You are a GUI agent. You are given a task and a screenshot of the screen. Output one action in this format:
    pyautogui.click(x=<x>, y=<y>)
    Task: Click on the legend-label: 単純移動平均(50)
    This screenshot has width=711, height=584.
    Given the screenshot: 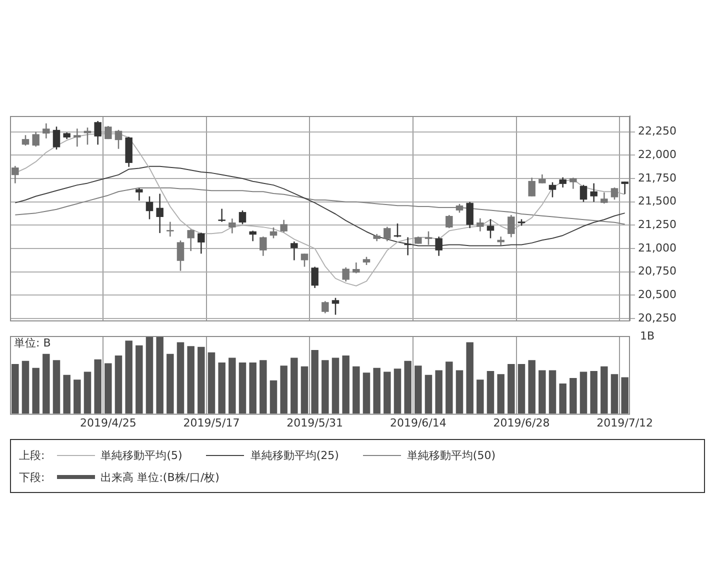 What is the action you would take?
    pyautogui.click(x=451, y=455)
    